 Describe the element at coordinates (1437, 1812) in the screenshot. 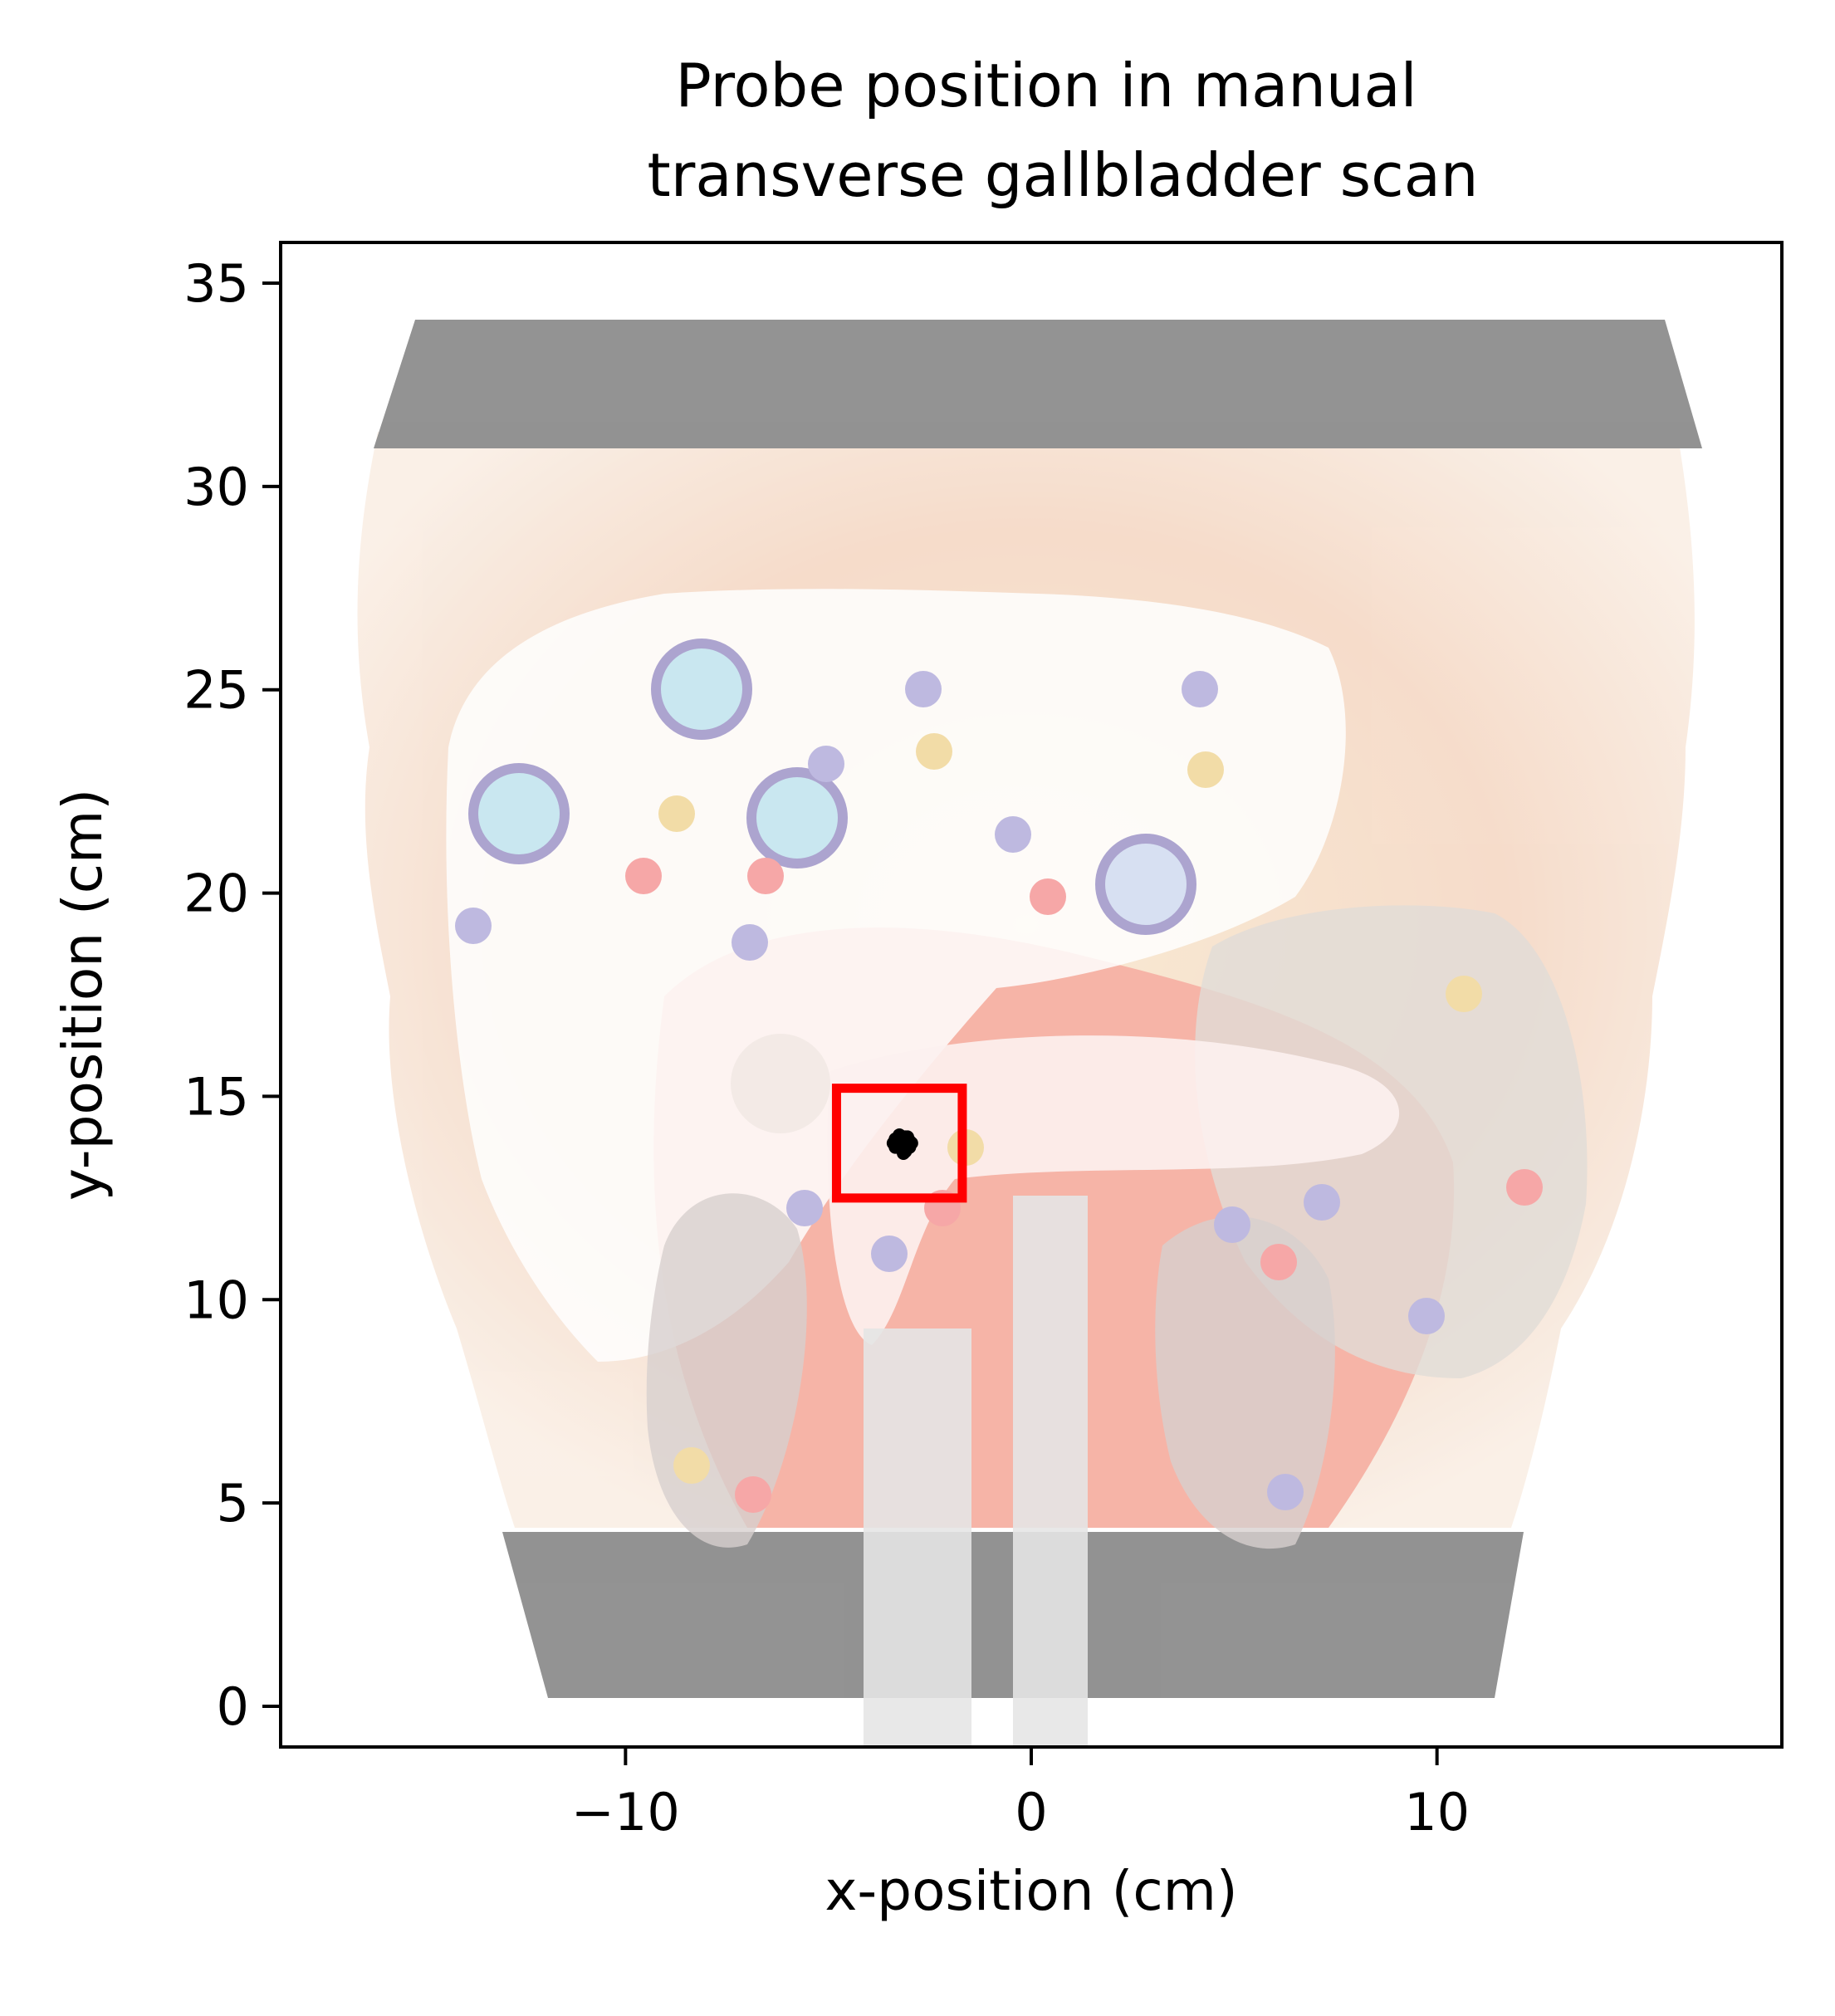

I see `x-tick-label: 10` at that location.